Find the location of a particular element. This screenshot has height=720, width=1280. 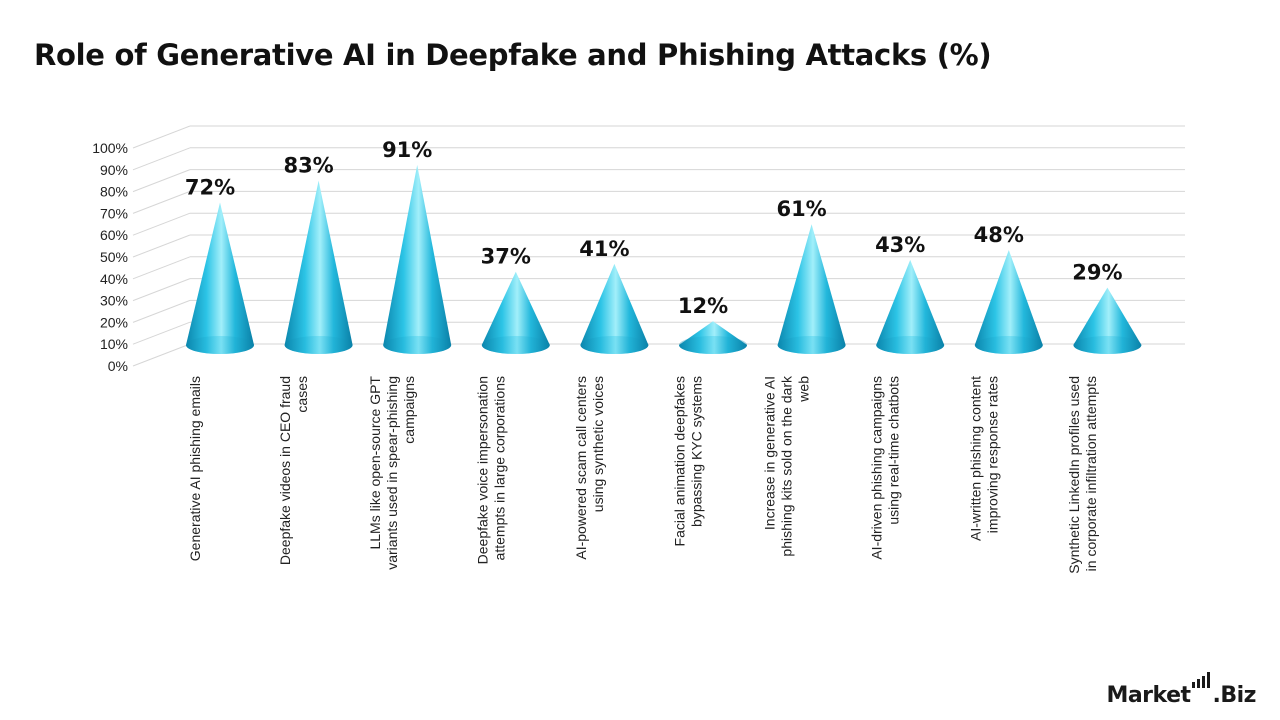

x-category-label-line: using real-time chatbots is located at coordinates (894, 450).